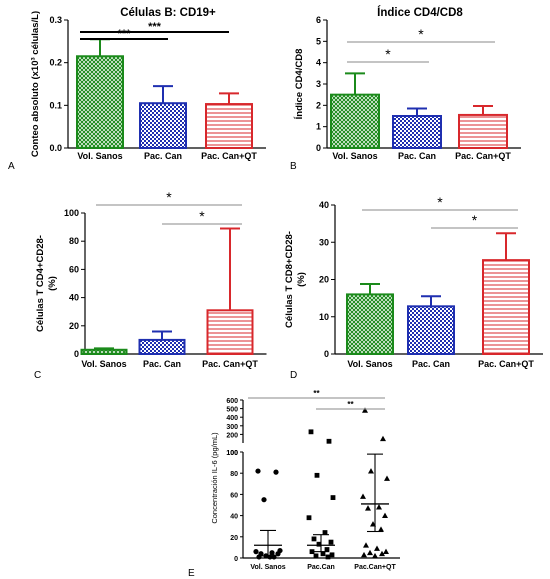 The image size is (550, 579). I want to click on y-tick-label: 200, so click(232, 435).